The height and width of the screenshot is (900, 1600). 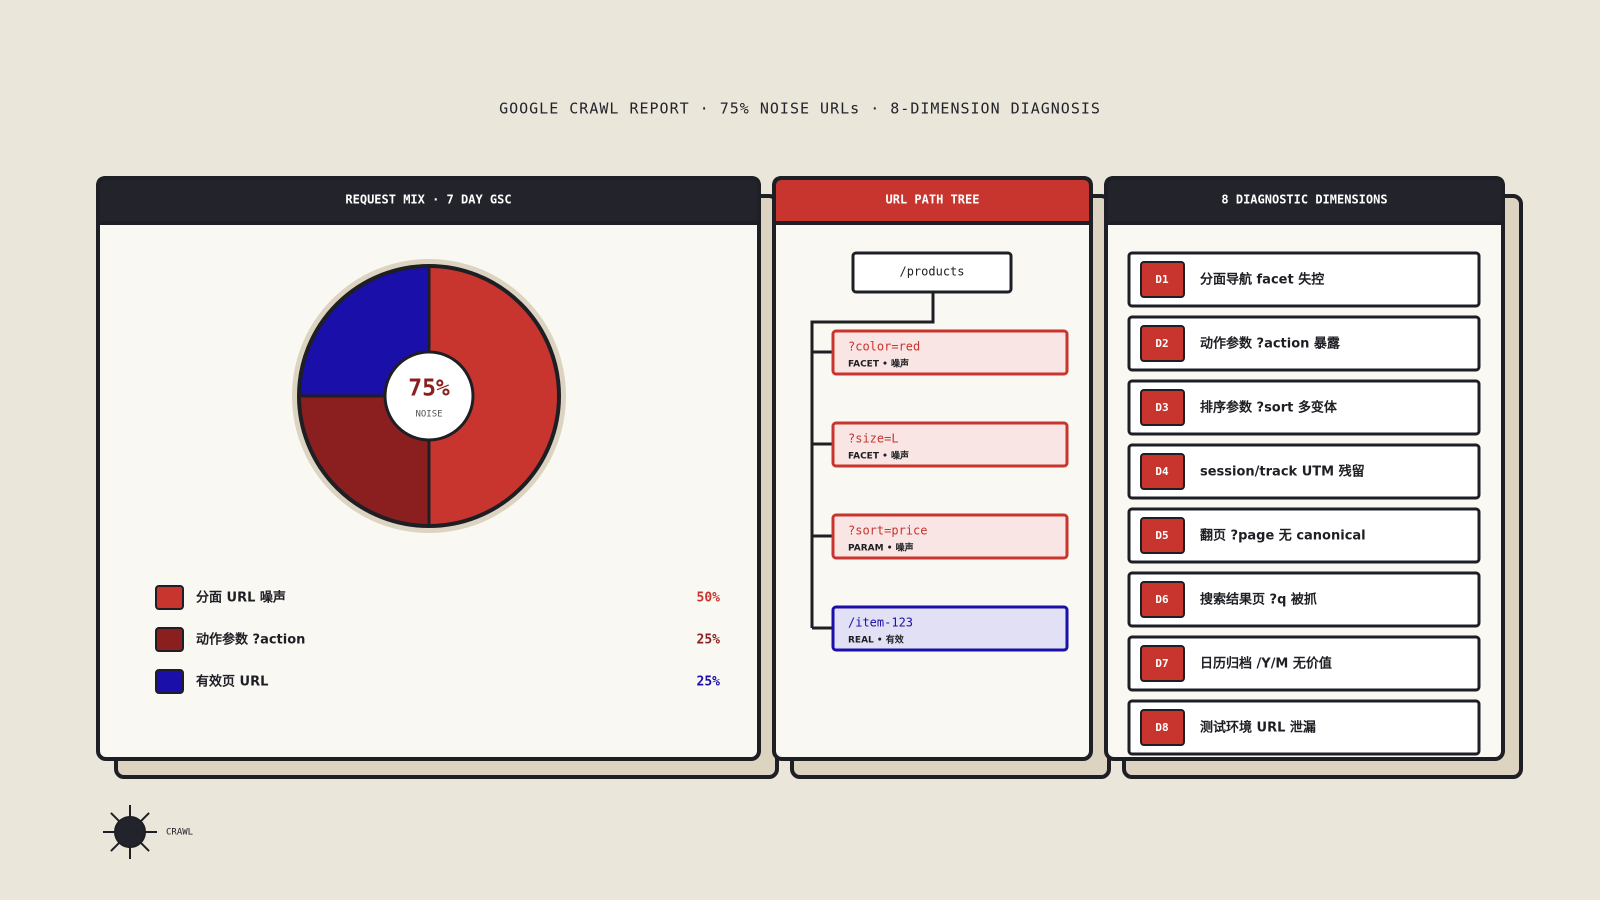 I want to click on dimension-label: 排序参数 ?sort 多变体, so click(x=1269, y=408).